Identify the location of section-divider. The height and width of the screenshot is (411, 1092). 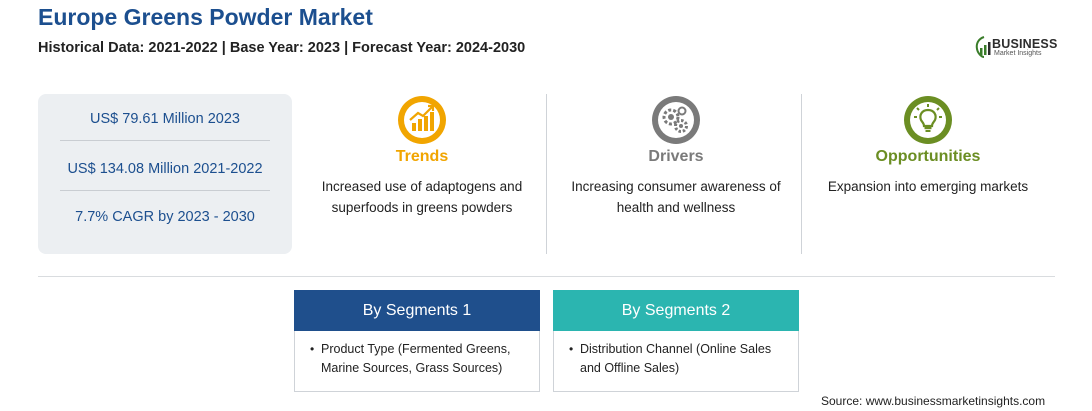
(546, 276).